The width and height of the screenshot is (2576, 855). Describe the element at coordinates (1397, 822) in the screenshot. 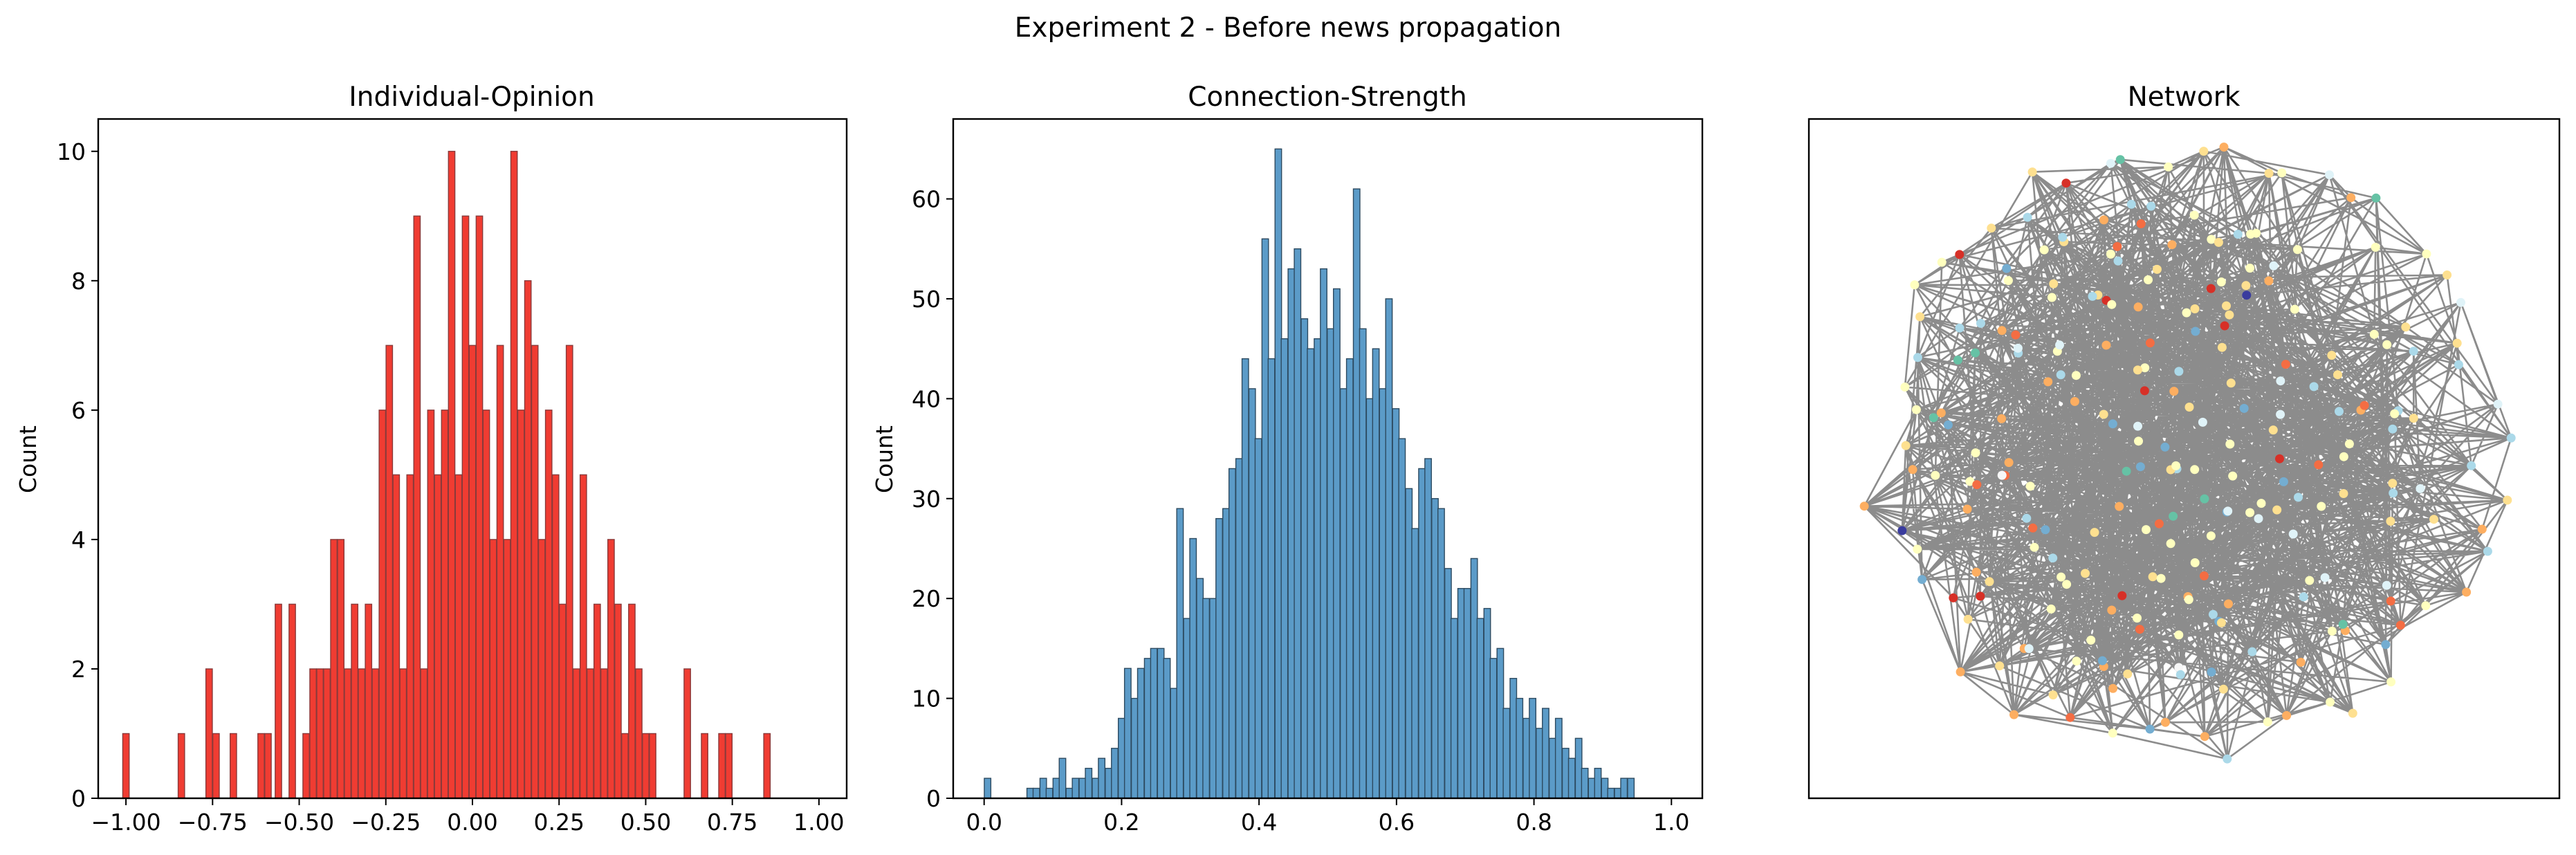

I see `x-tick-label: 0.6` at that location.